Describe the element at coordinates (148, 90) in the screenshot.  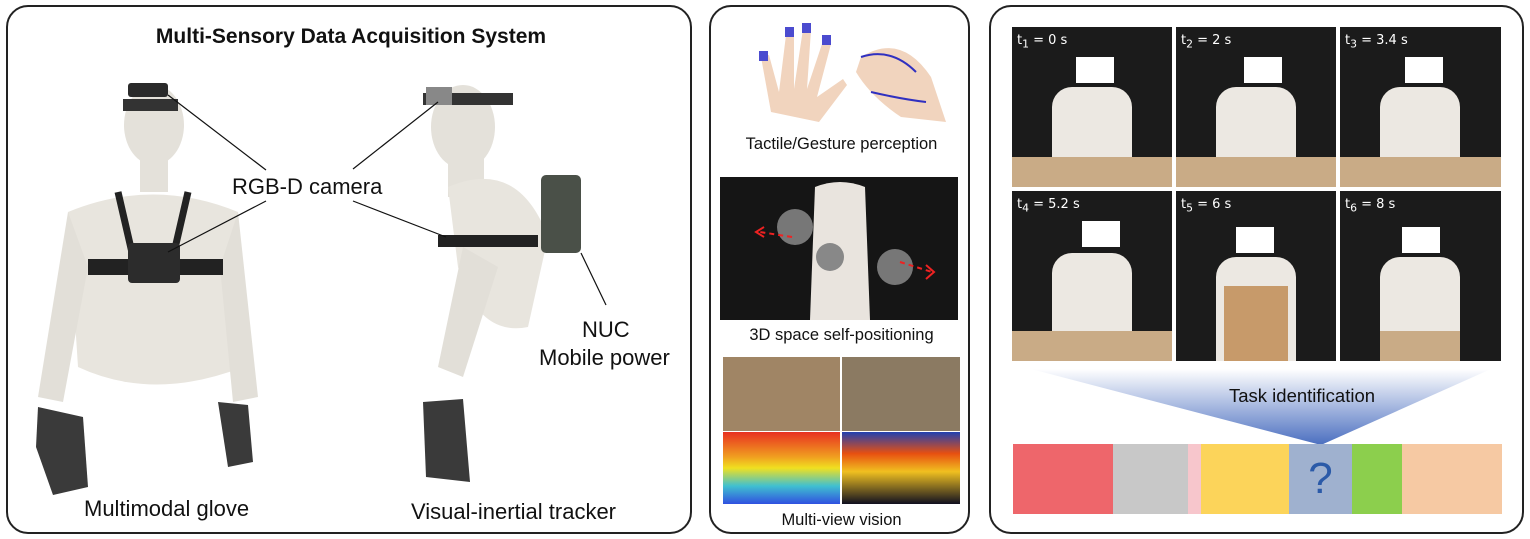
I see `head-camera-front` at that location.